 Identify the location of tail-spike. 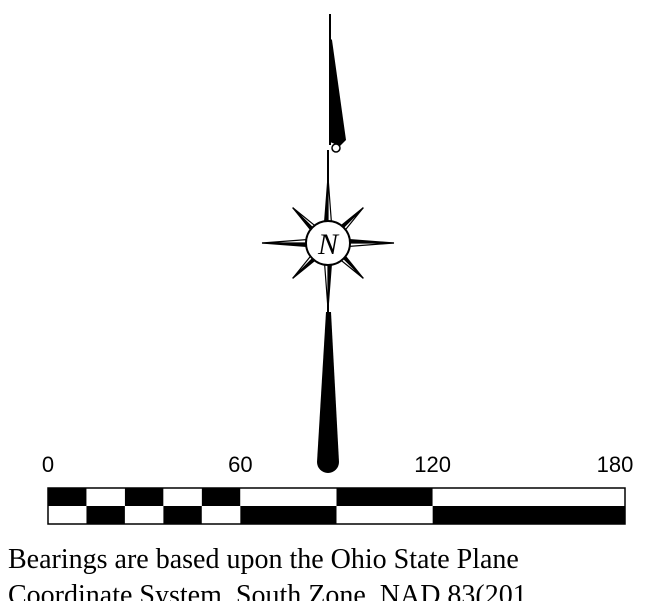
(328, 392).